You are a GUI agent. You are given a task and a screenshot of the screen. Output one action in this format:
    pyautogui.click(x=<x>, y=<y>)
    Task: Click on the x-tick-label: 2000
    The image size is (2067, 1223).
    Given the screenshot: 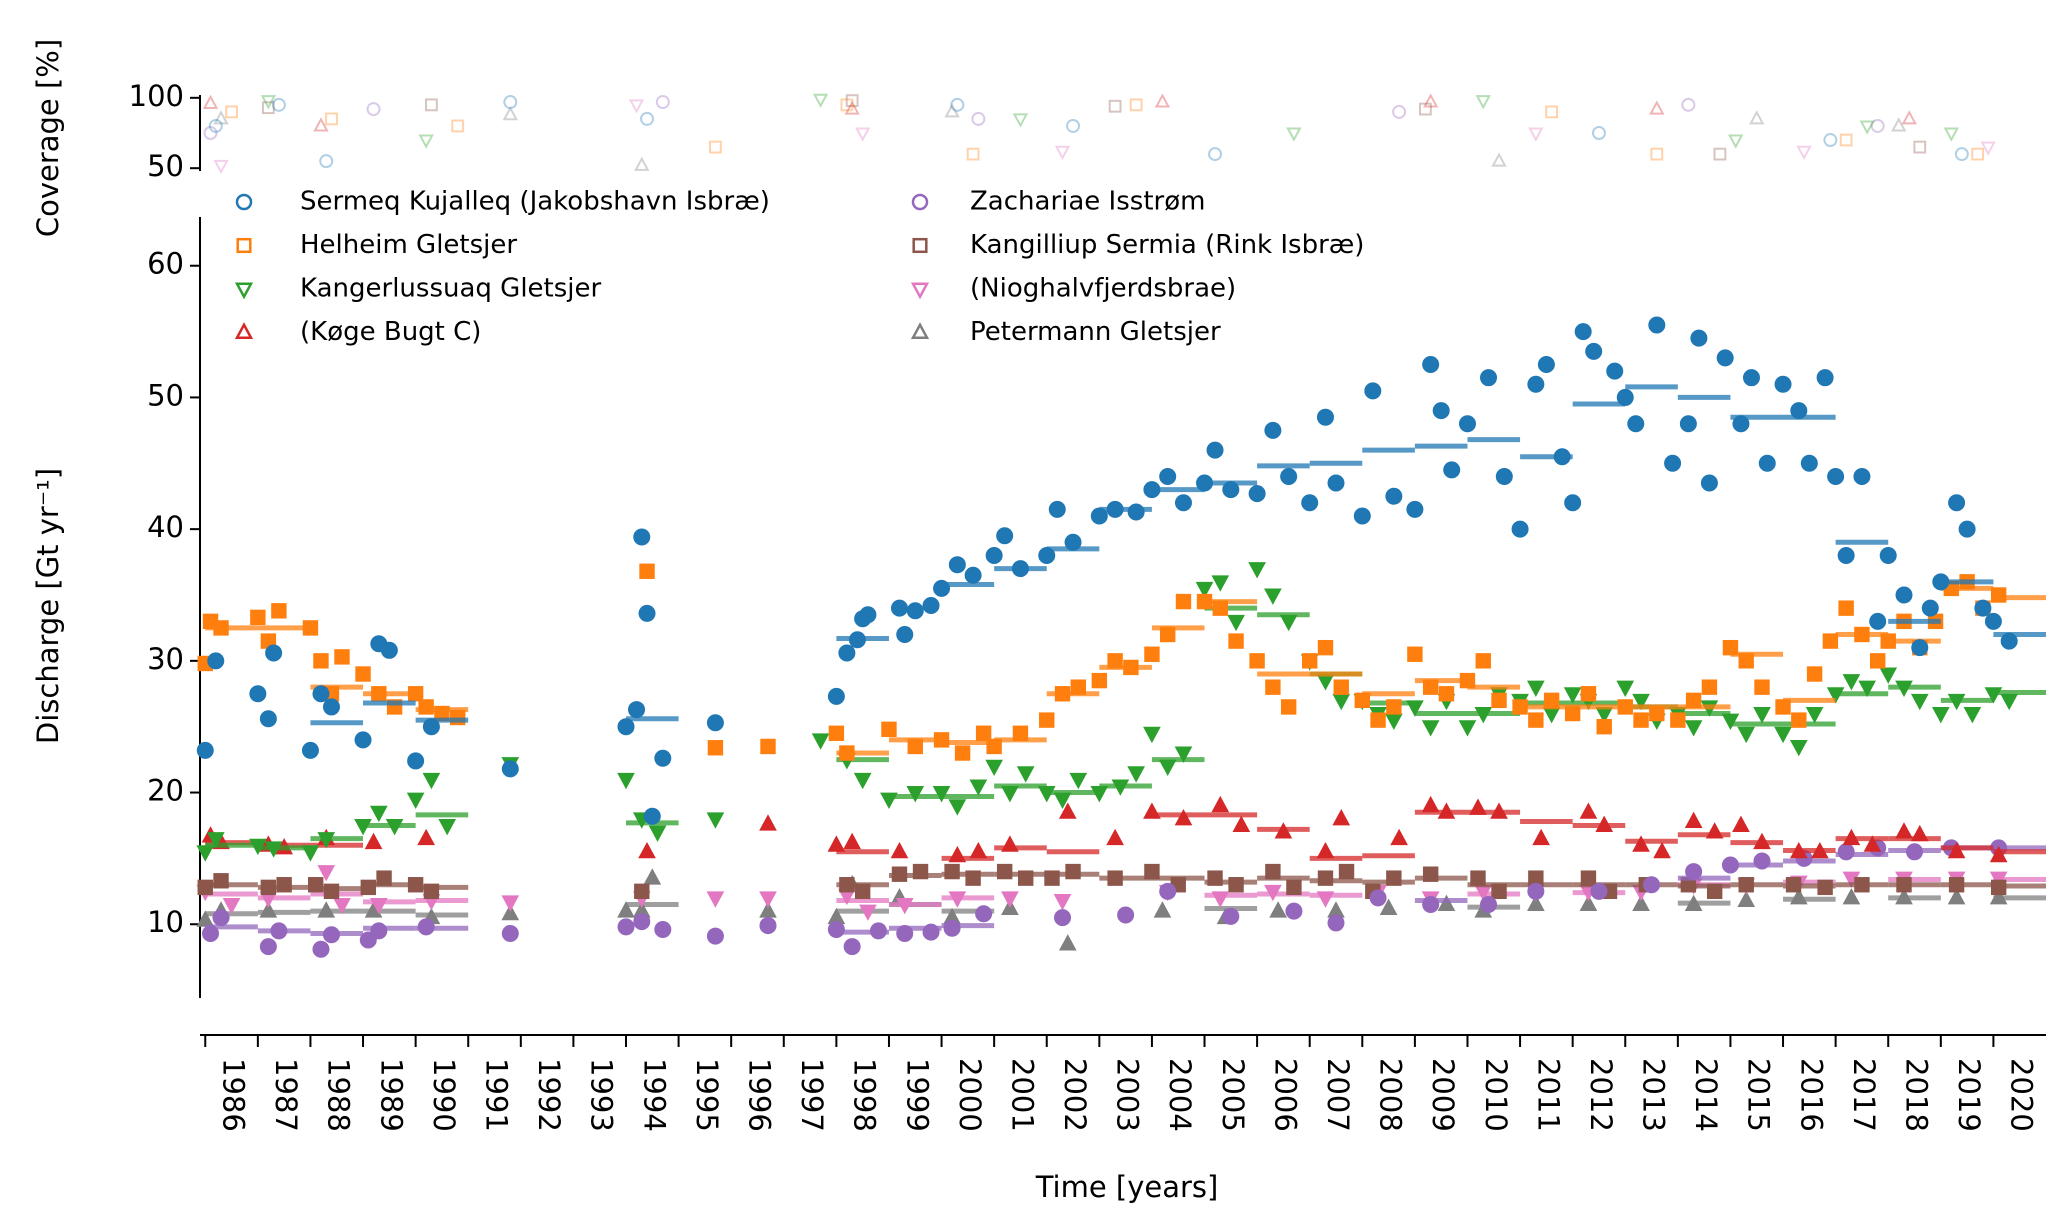 What is the action you would take?
    pyautogui.click(x=970, y=1095)
    